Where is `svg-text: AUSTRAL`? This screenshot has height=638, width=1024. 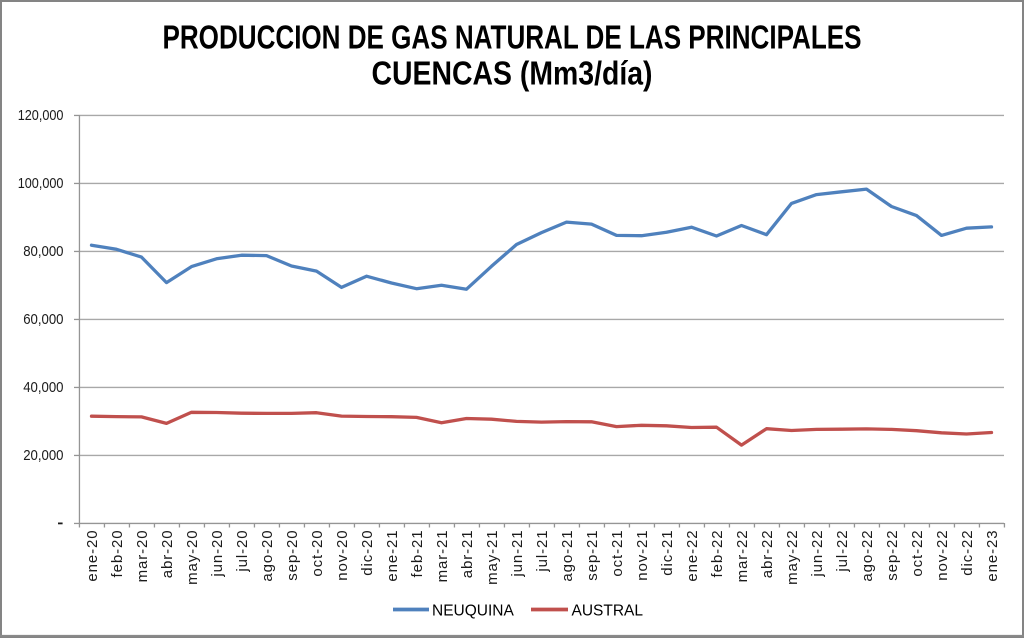
svg-text: AUSTRAL is located at coordinates (608, 611).